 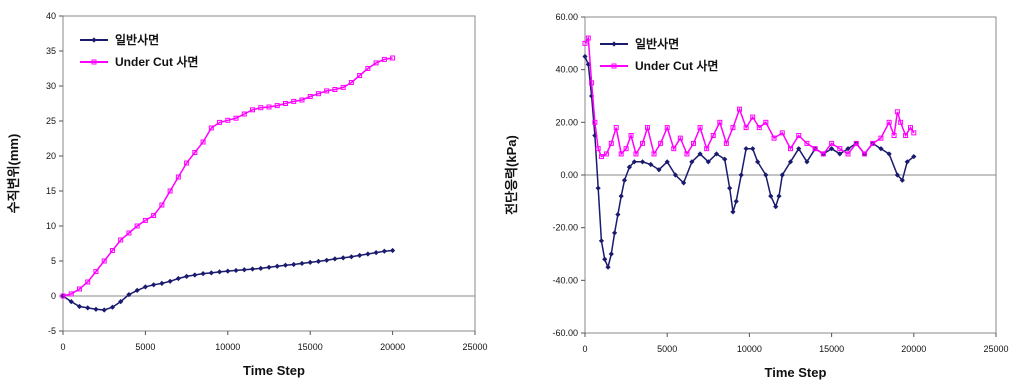 I want to click on x-tick-label: 25000, so click(x=995, y=349).